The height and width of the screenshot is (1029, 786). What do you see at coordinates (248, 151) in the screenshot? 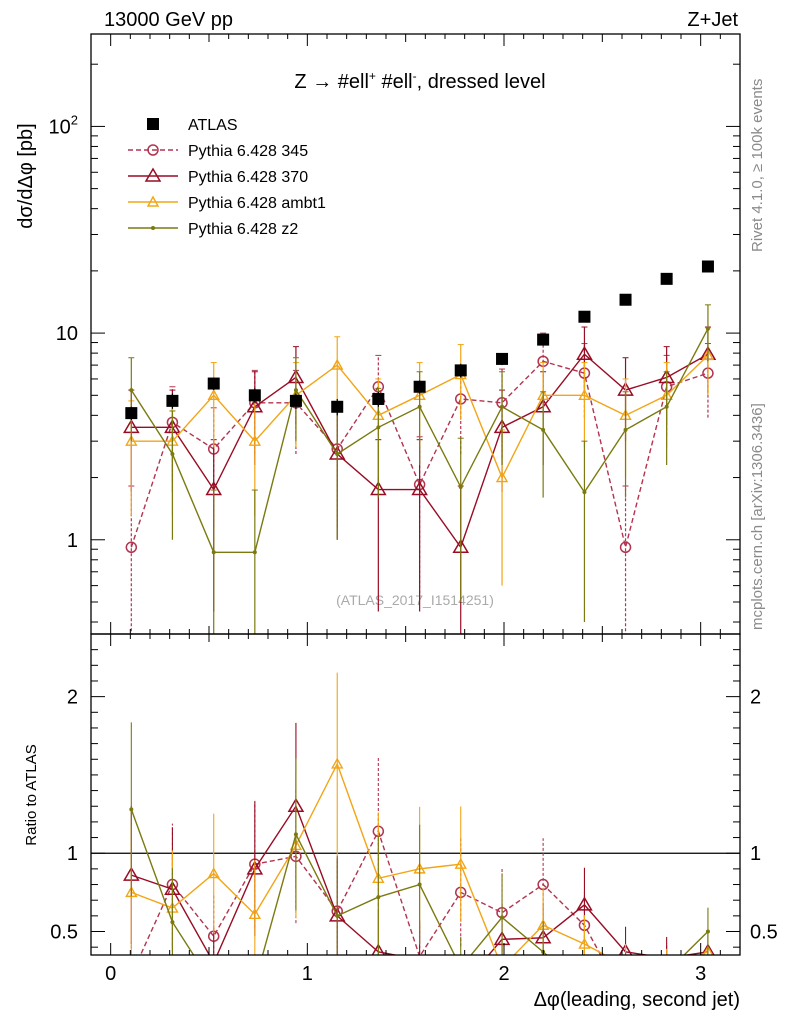
I see `legend-label: Pythia 6.428 345` at bounding box center [248, 151].